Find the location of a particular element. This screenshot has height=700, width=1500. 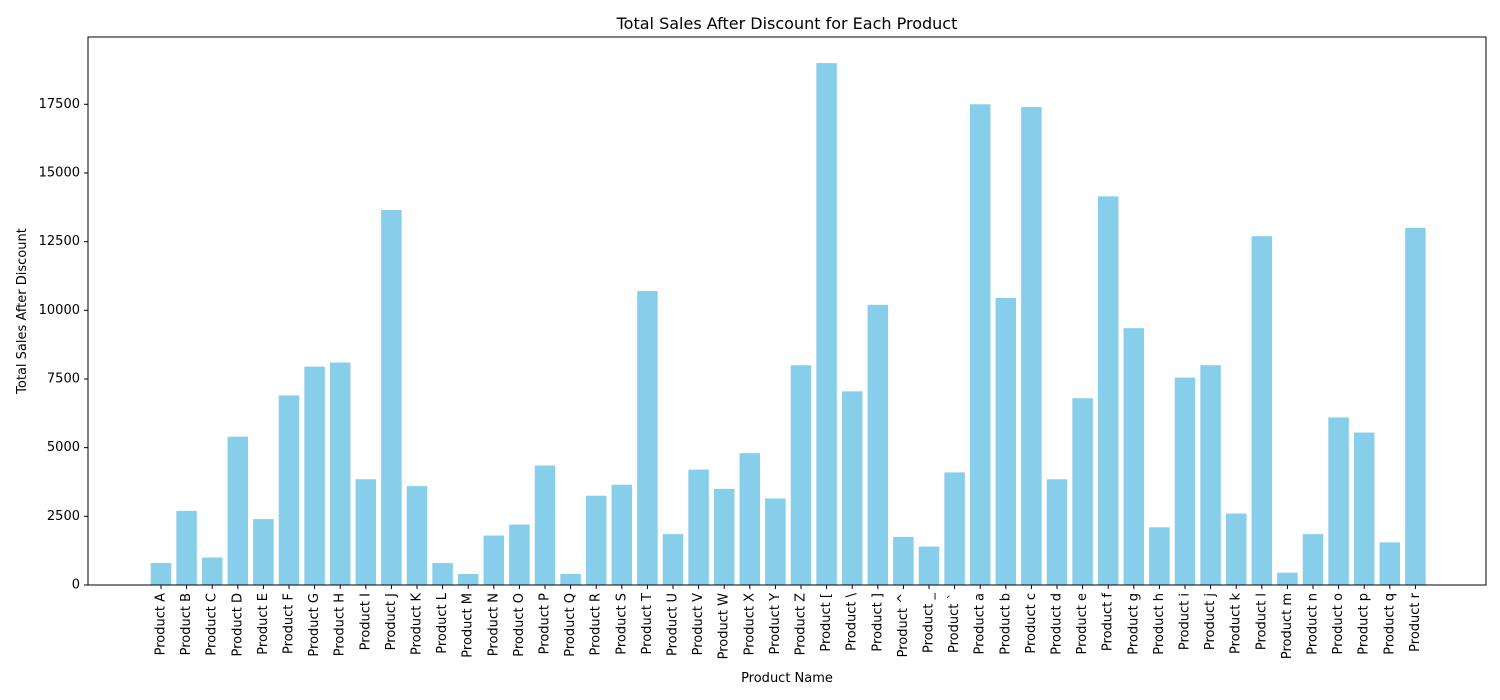

x-tick-label: Product I is located at coordinates (365, 621).